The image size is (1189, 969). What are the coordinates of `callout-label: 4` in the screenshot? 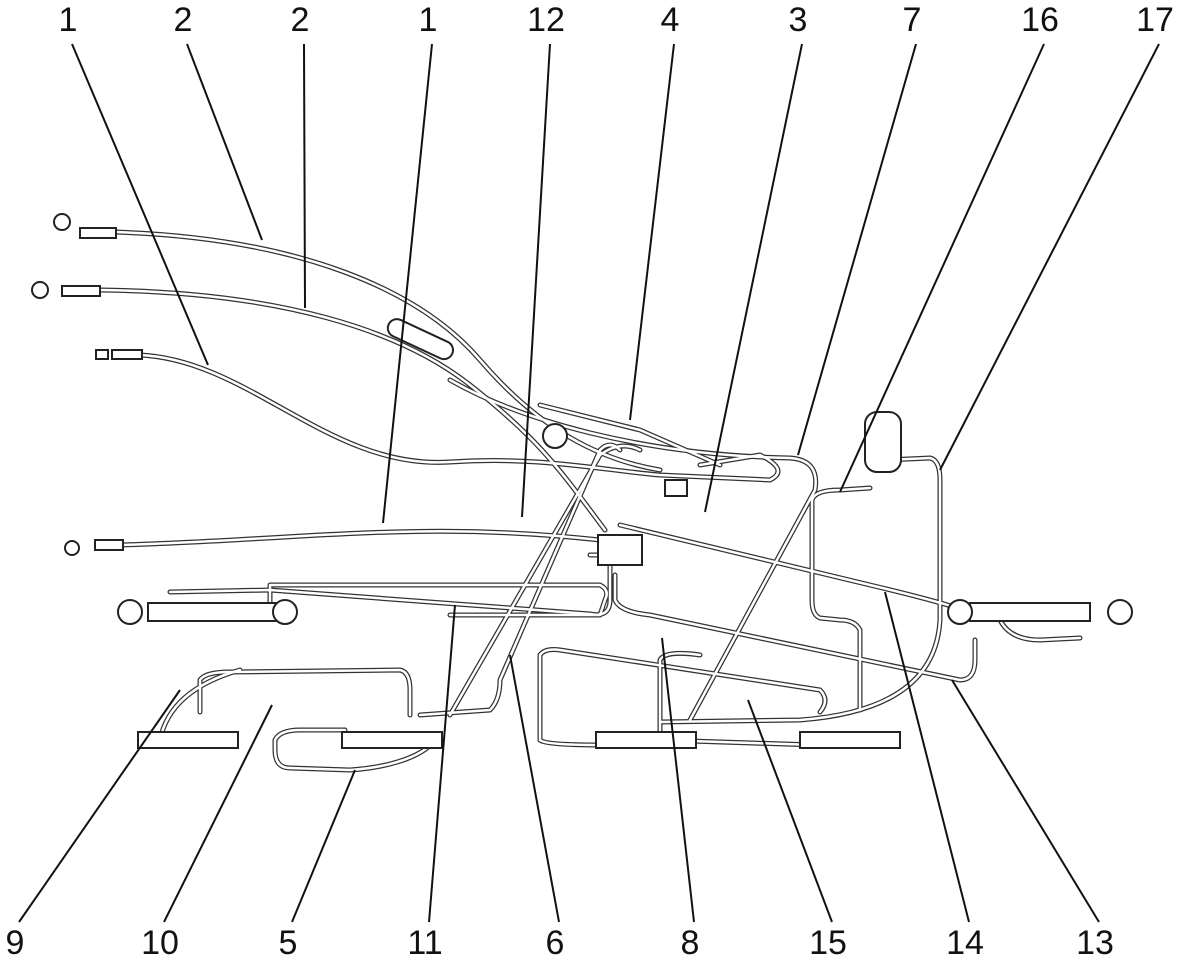 It's located at (670, 20).